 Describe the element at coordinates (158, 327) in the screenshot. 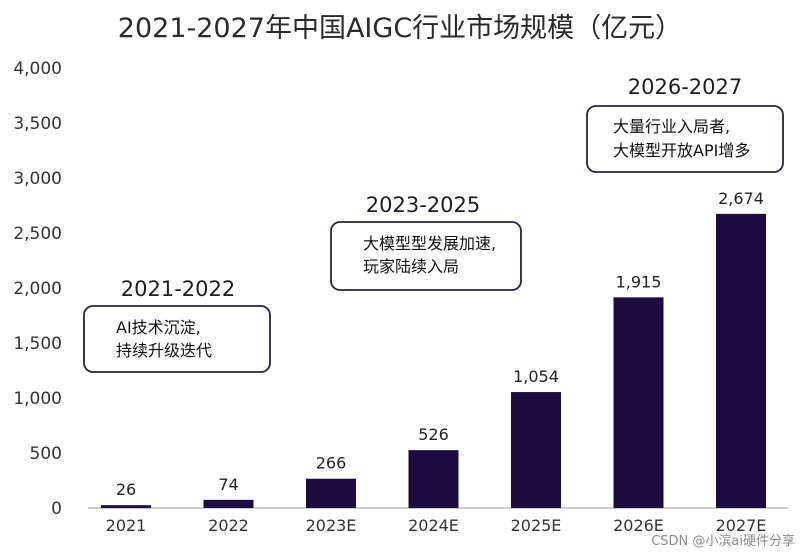

I see `annotation-line: AI技术沉淀,` at that location.